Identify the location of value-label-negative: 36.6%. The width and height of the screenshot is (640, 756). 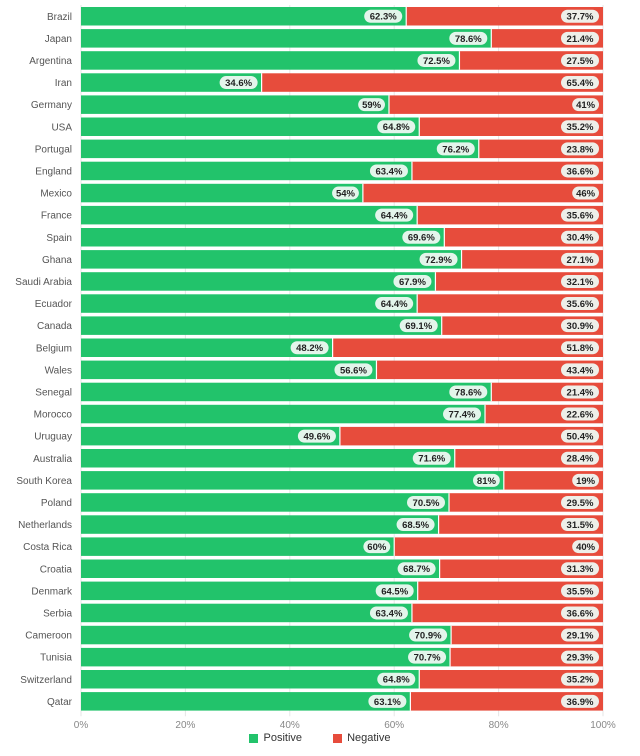
(580, 613).